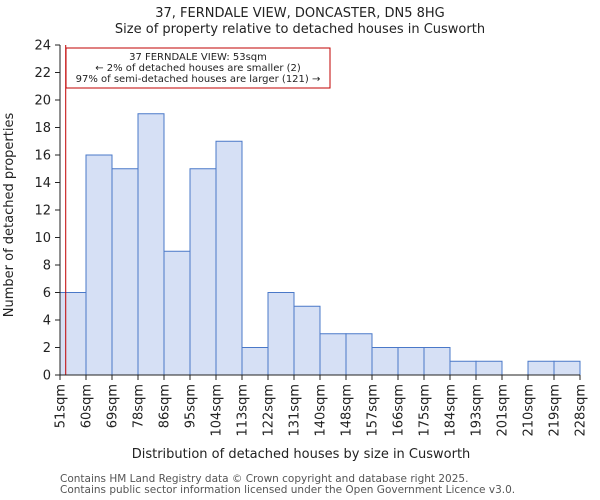 The height and width of the screenshot is (500, 600). What do you see at coordinates (9, 215) in the screenshot?
I see `y-axis-label: Number of detached properties` at bounding box center [9, 215].